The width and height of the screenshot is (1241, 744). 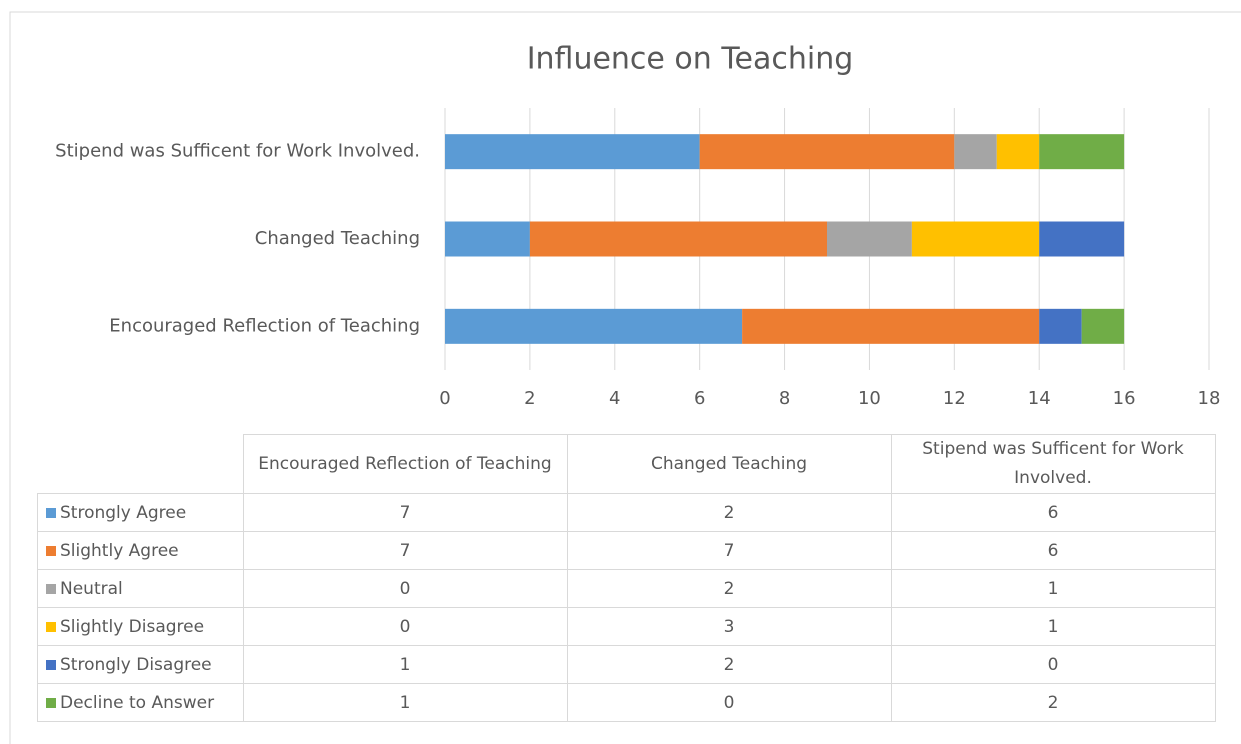 I want to click on column-header: Encouraged Reflection of Teaching, so click(x=405, y=464).